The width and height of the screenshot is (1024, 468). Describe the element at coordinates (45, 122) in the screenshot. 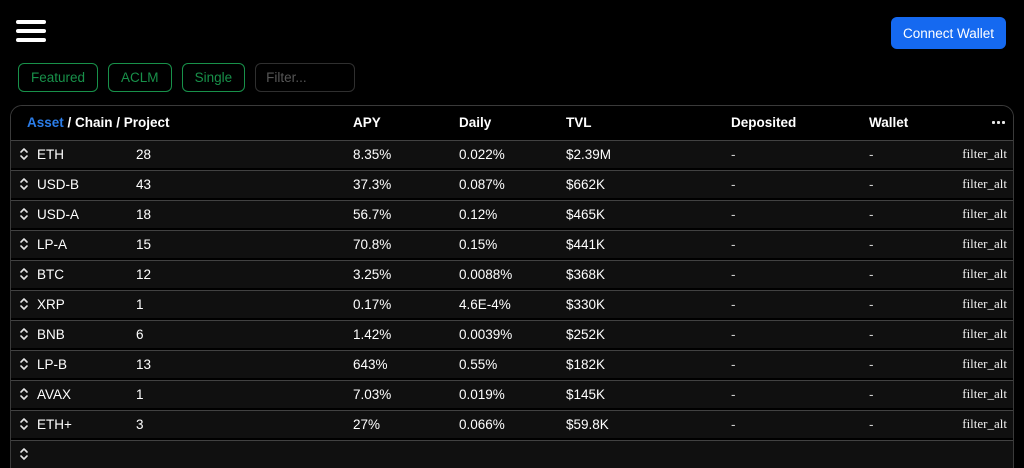

I see `asset-sort-link: Asset` at that location.